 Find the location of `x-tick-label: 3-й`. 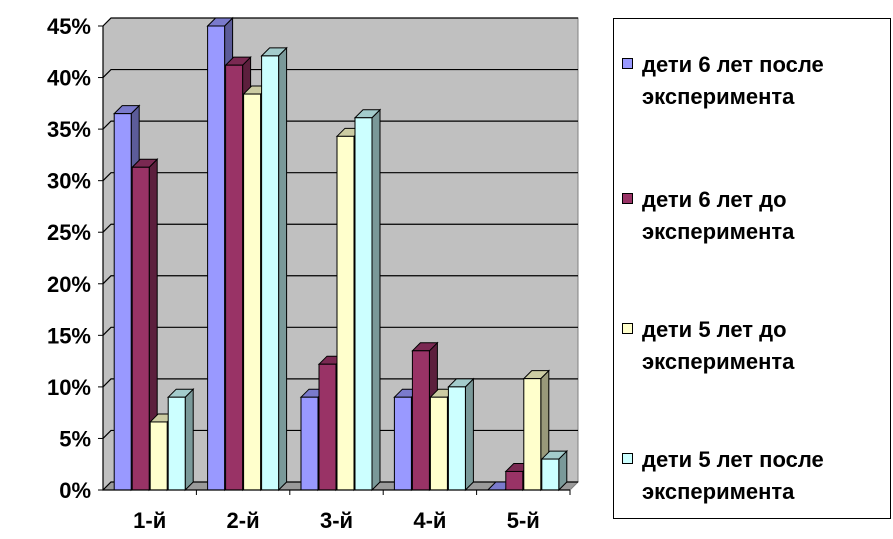

x-tick-label: 3-й is located at coordinates (336, 520).